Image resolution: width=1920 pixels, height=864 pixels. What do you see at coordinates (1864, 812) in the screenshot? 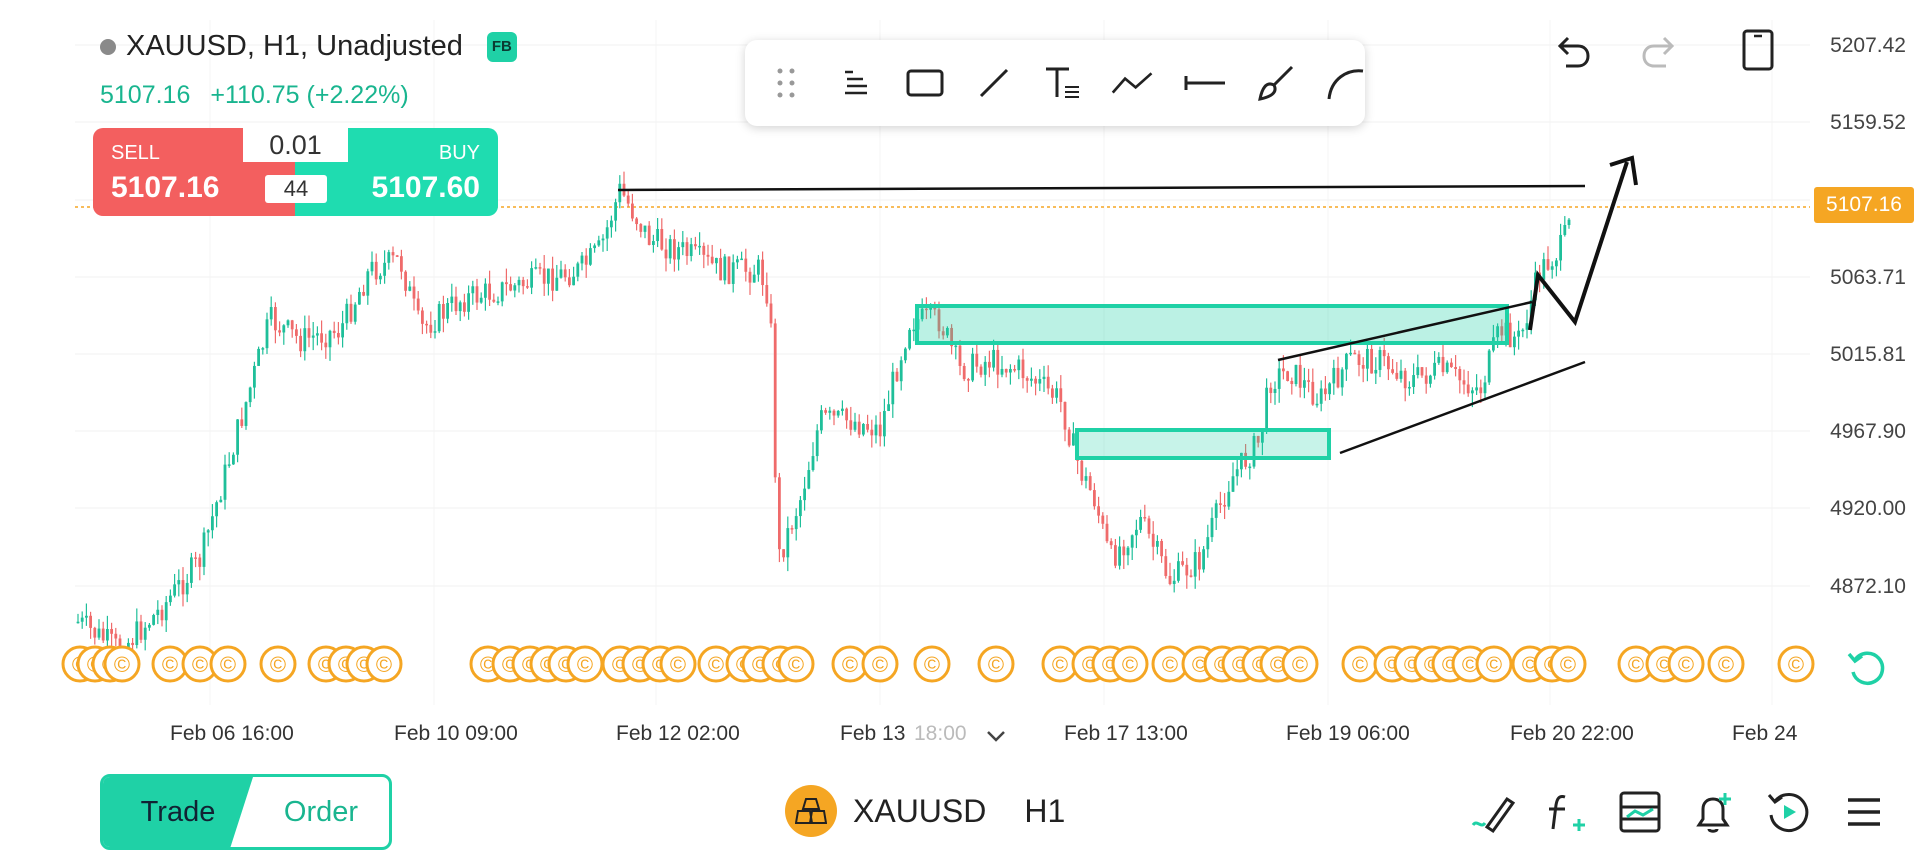
I see `menu-icon` at bounding box center [1864, 812].